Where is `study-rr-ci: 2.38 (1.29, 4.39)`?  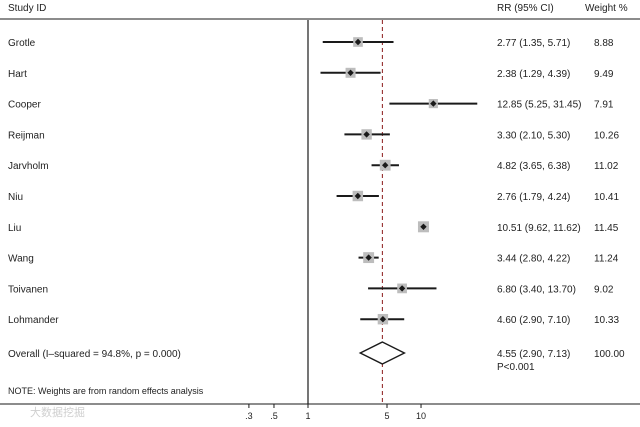
study-rr-ci: 2.38 (1.29, 4.39) is located at coordinates (533, 74).